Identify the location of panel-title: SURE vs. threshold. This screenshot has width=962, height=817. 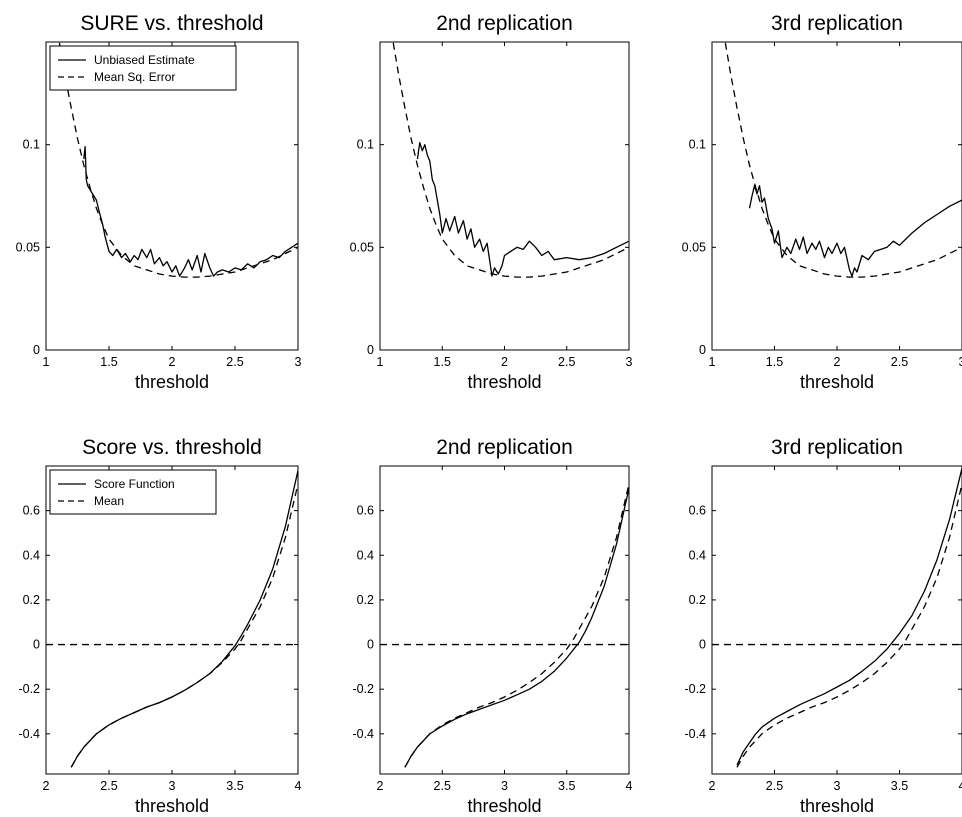
(171, 23).